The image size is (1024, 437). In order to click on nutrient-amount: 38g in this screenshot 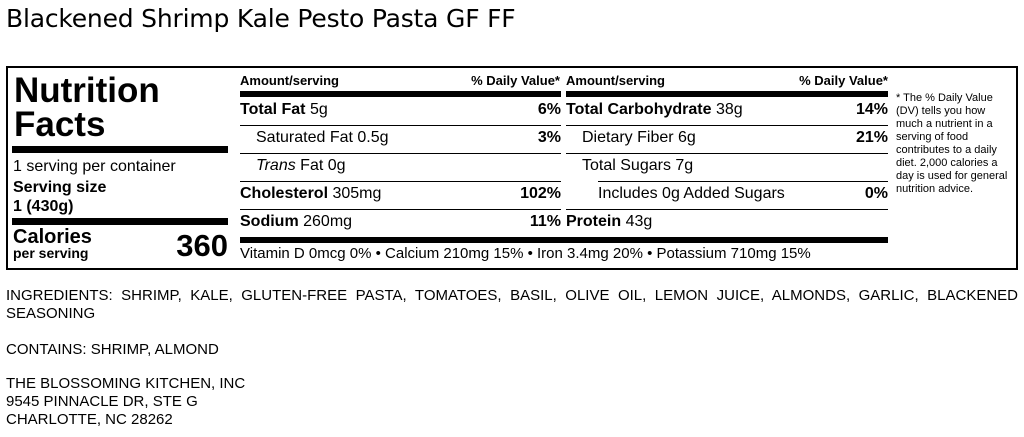, I will do `click(729, 109)`.